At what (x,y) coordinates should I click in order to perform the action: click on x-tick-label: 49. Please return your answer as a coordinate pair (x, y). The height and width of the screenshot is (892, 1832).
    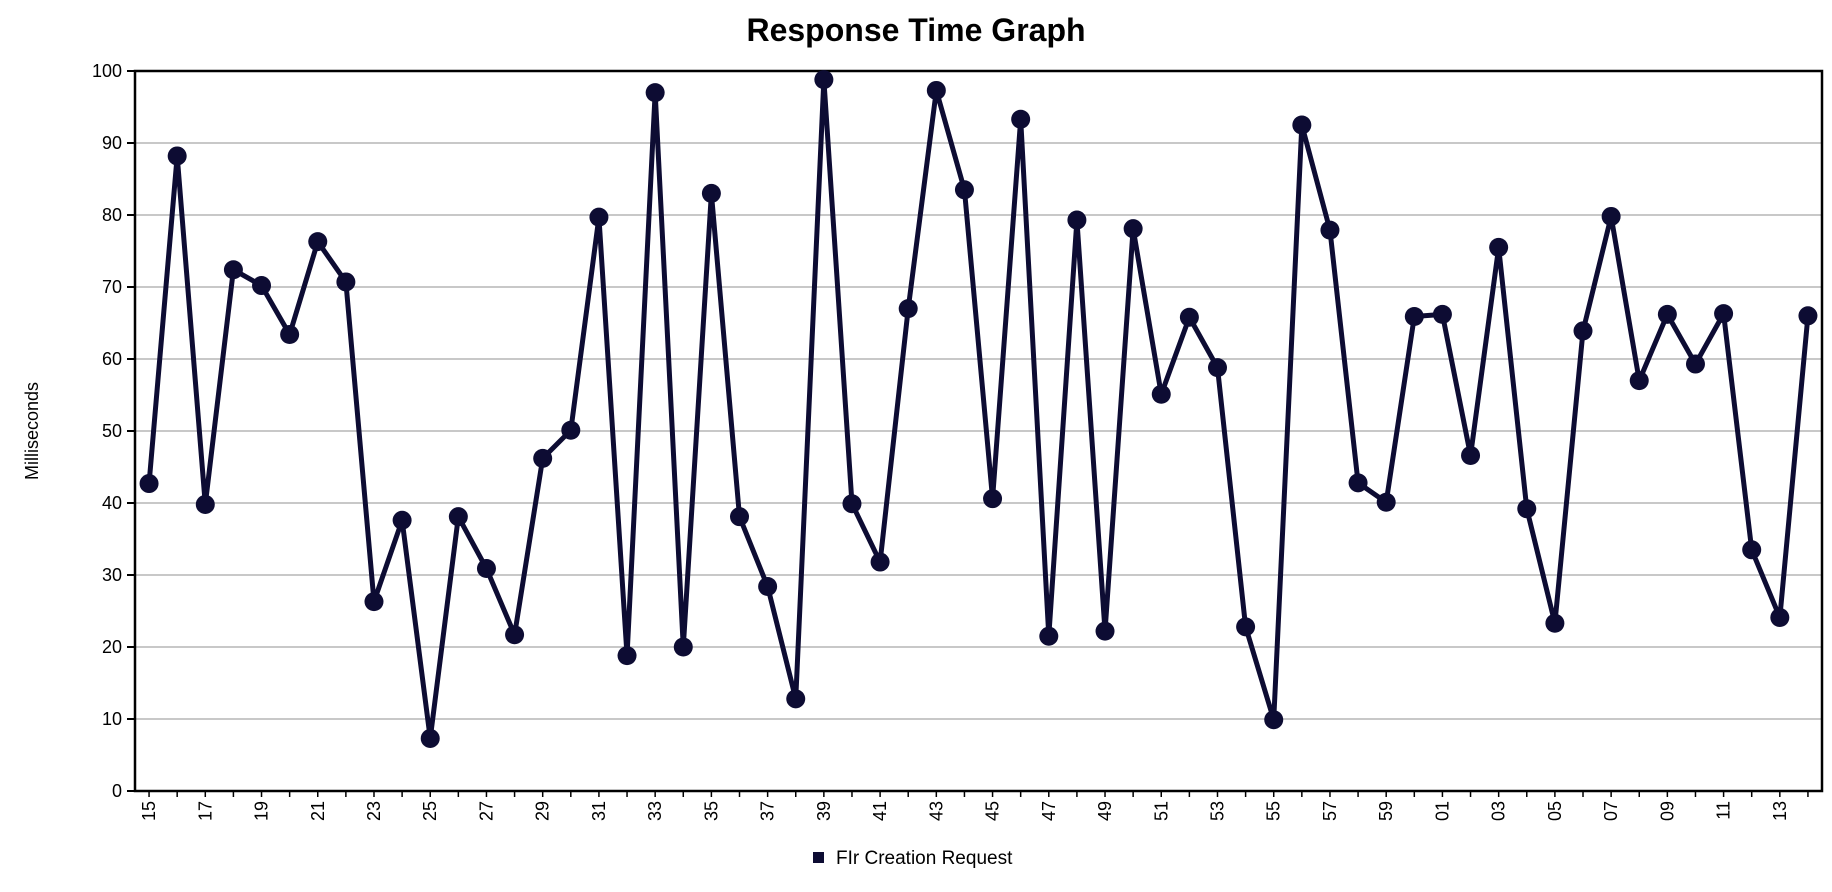
    Looking at the image, I should click on (1105, 811).